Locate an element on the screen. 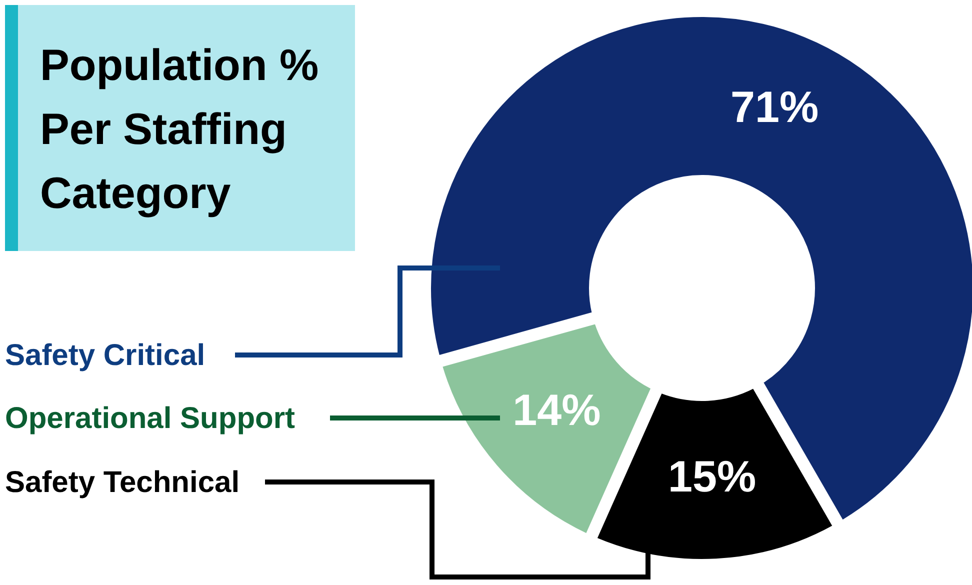 The image size is (972, 585). data-label: 14% is located at coordinates (556, 411).